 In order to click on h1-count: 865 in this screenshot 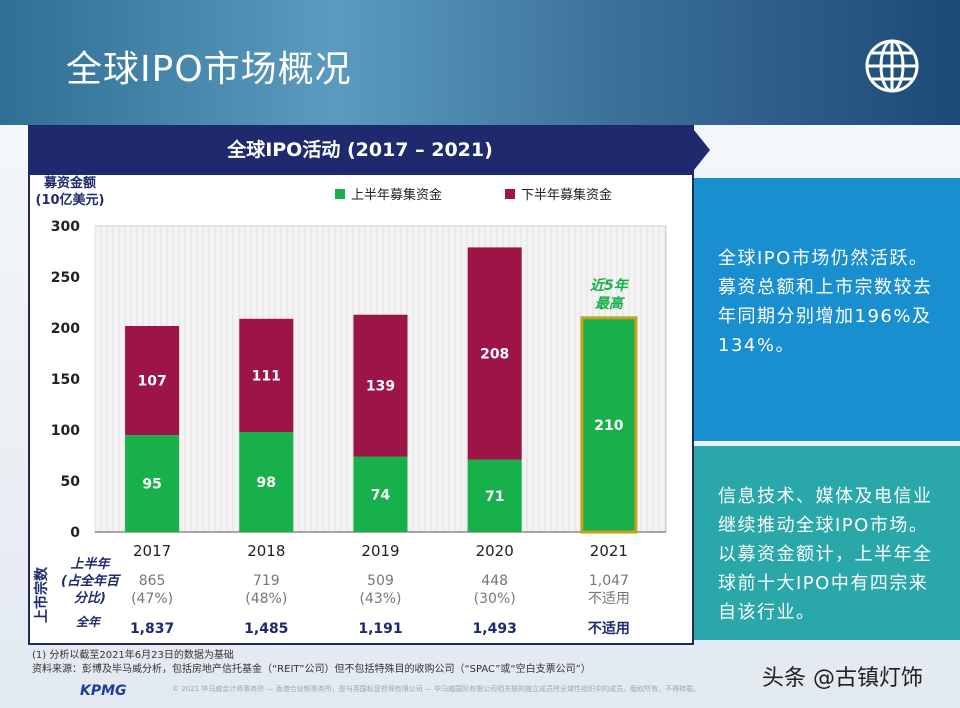, I will do `click(152, 581)`.